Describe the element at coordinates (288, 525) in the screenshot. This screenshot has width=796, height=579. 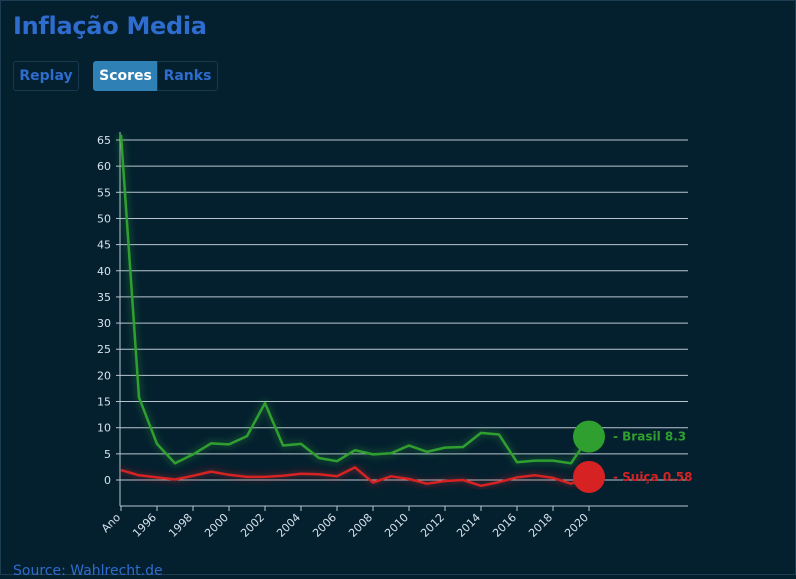
I see `x-tick-label-2004: 2004` at that location.